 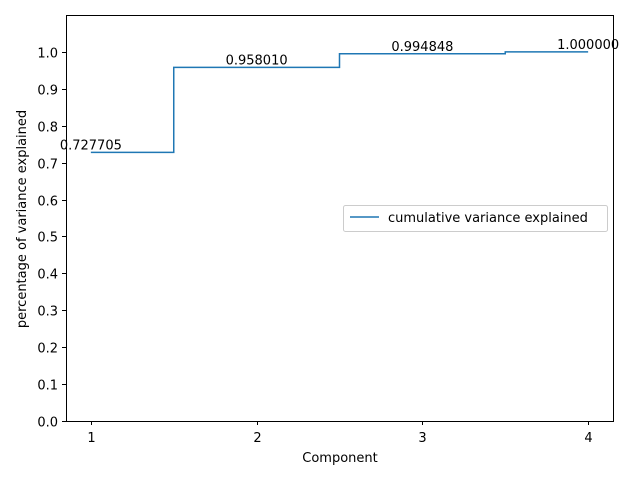 What do you see at coordinates (47, 91) in the screenshot?
I see `y-tick-label: 0.9` at bounding box center [47, 91].